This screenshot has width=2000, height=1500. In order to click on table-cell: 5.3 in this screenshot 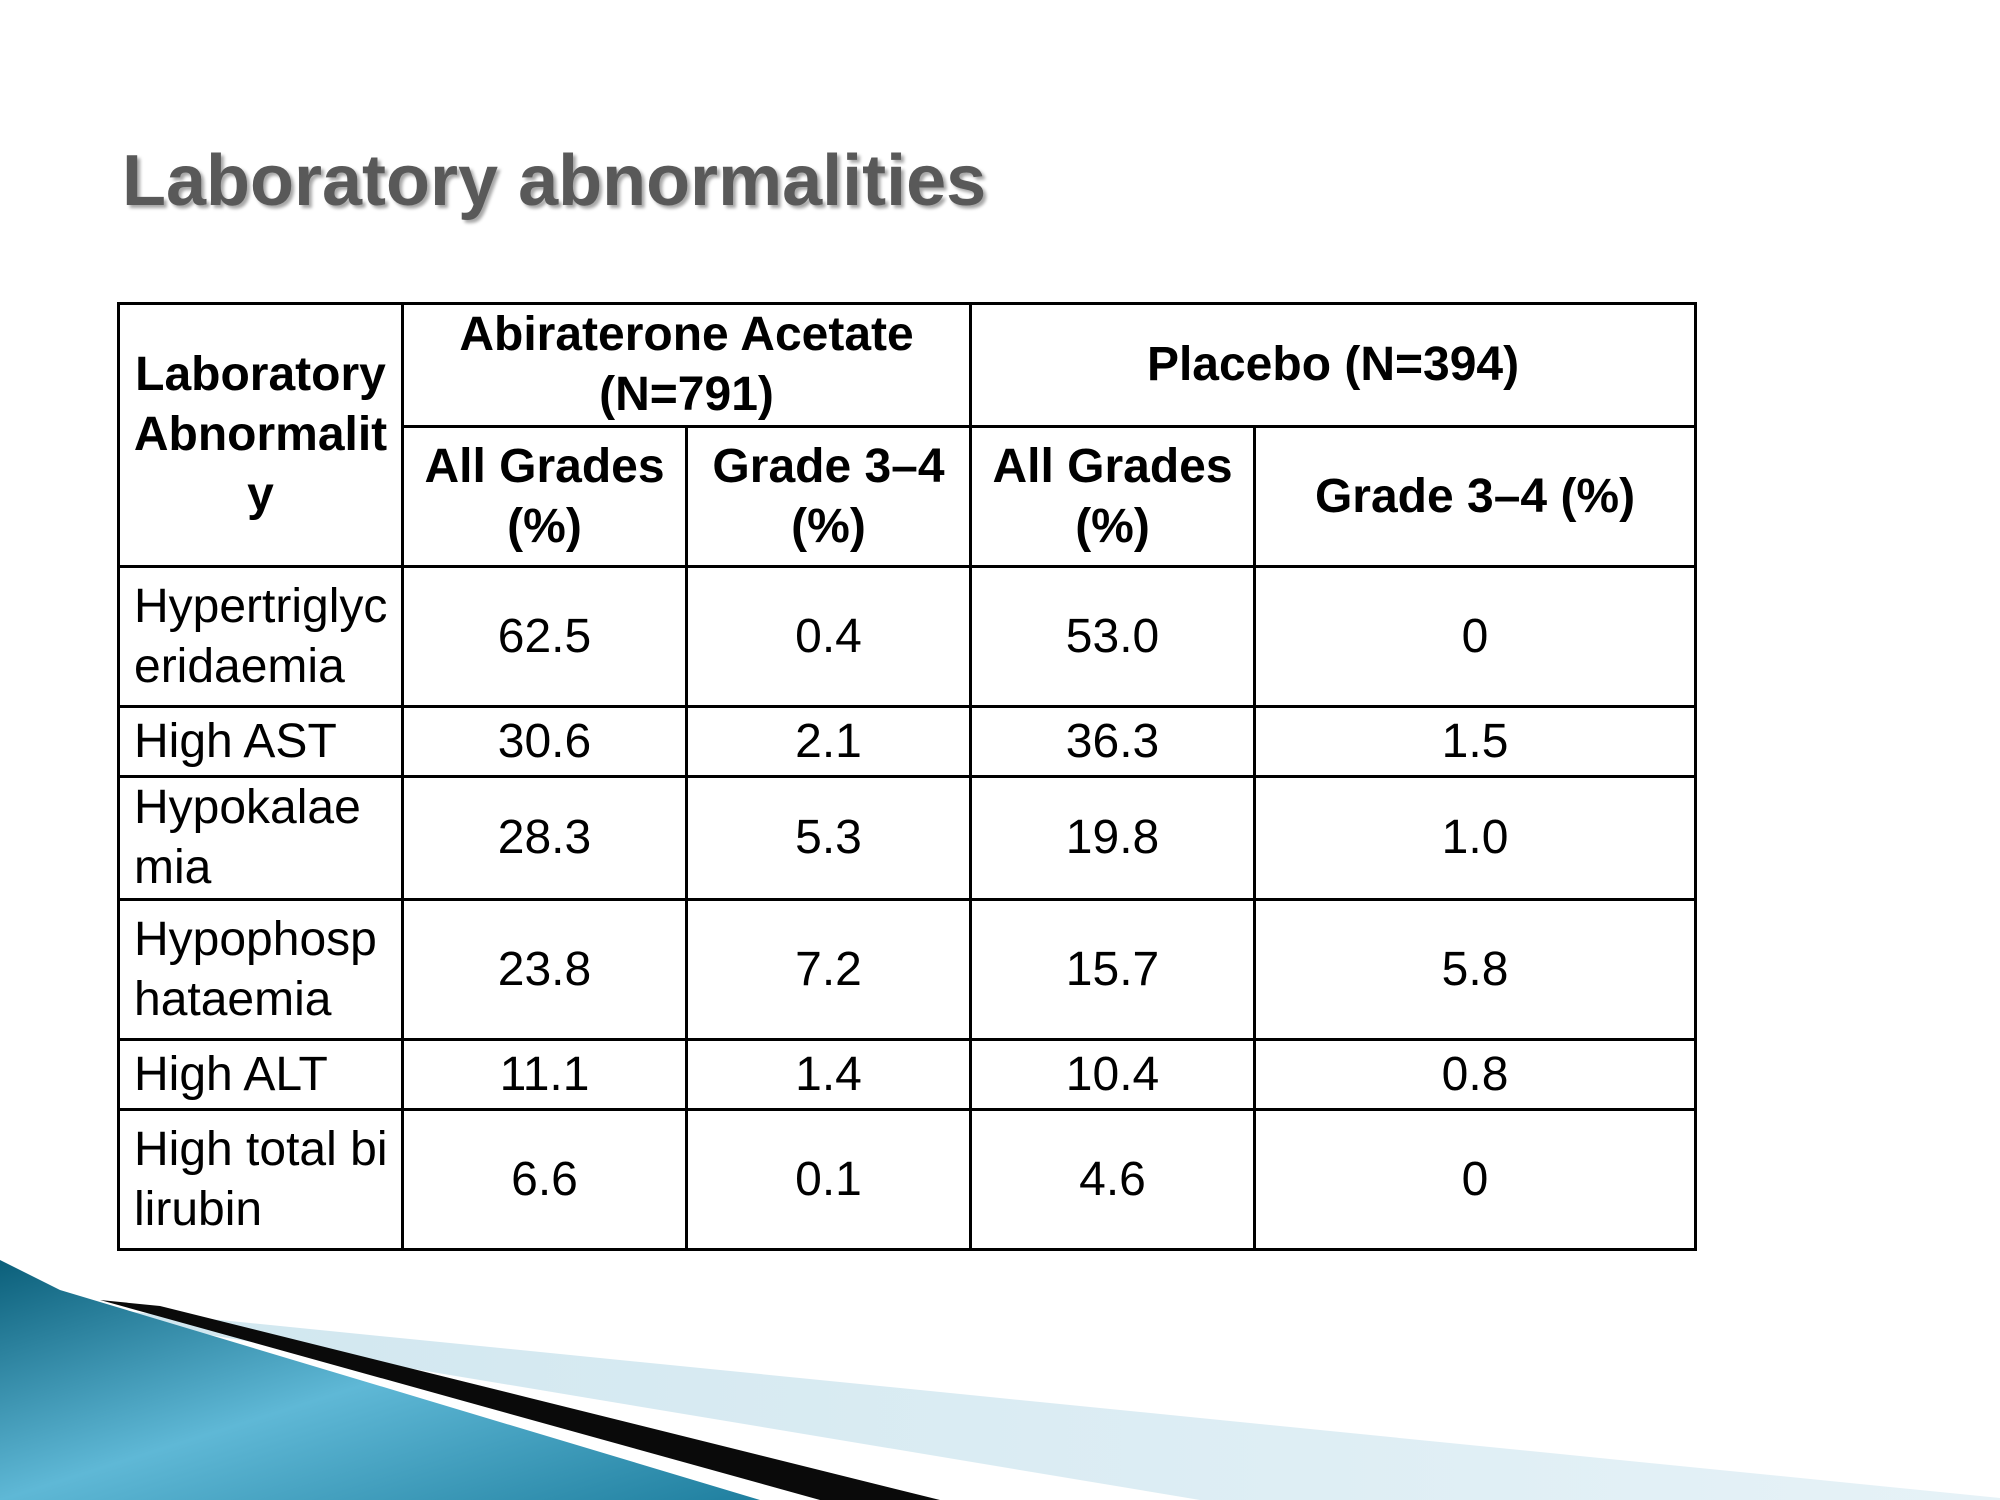, I will do `click(828, 838)`.